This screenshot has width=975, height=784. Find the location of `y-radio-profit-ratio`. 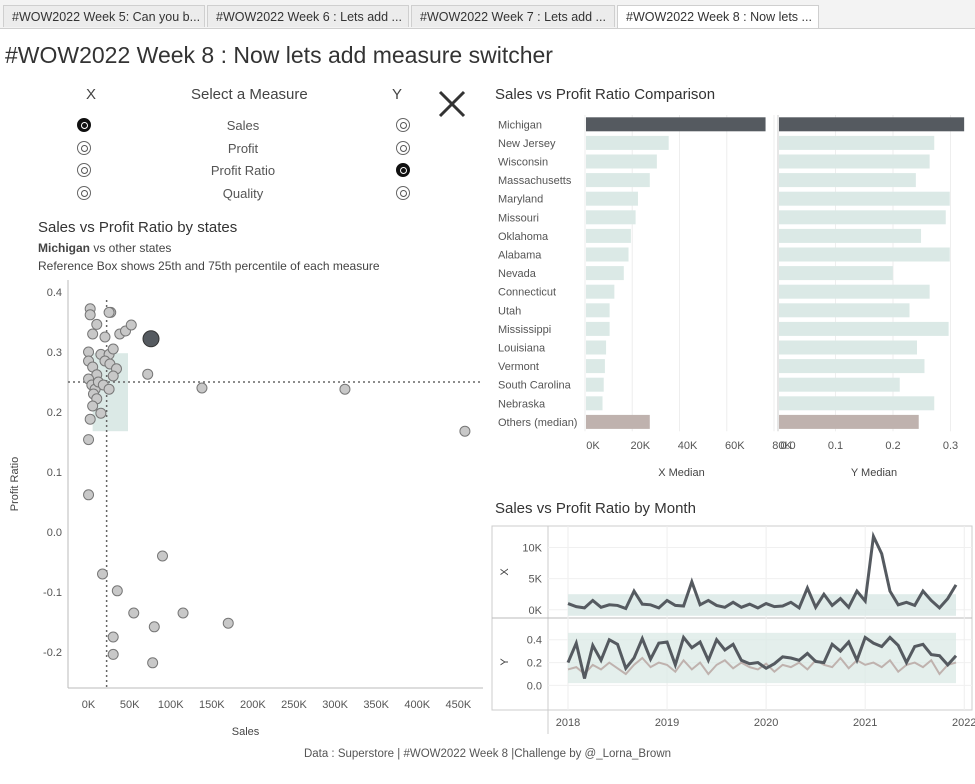

y-radio-profit-ratio is located at coordinates (403, 170).